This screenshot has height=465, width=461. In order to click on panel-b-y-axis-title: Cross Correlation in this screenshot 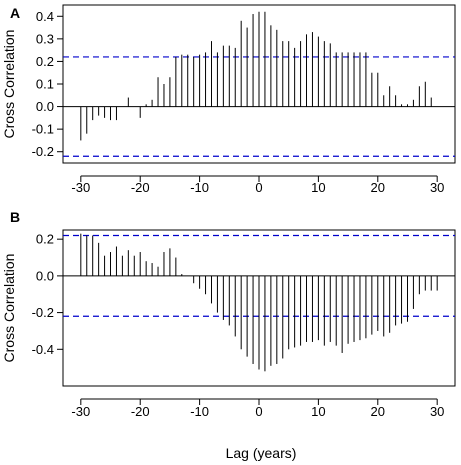, I will do `click(9, 308)`.